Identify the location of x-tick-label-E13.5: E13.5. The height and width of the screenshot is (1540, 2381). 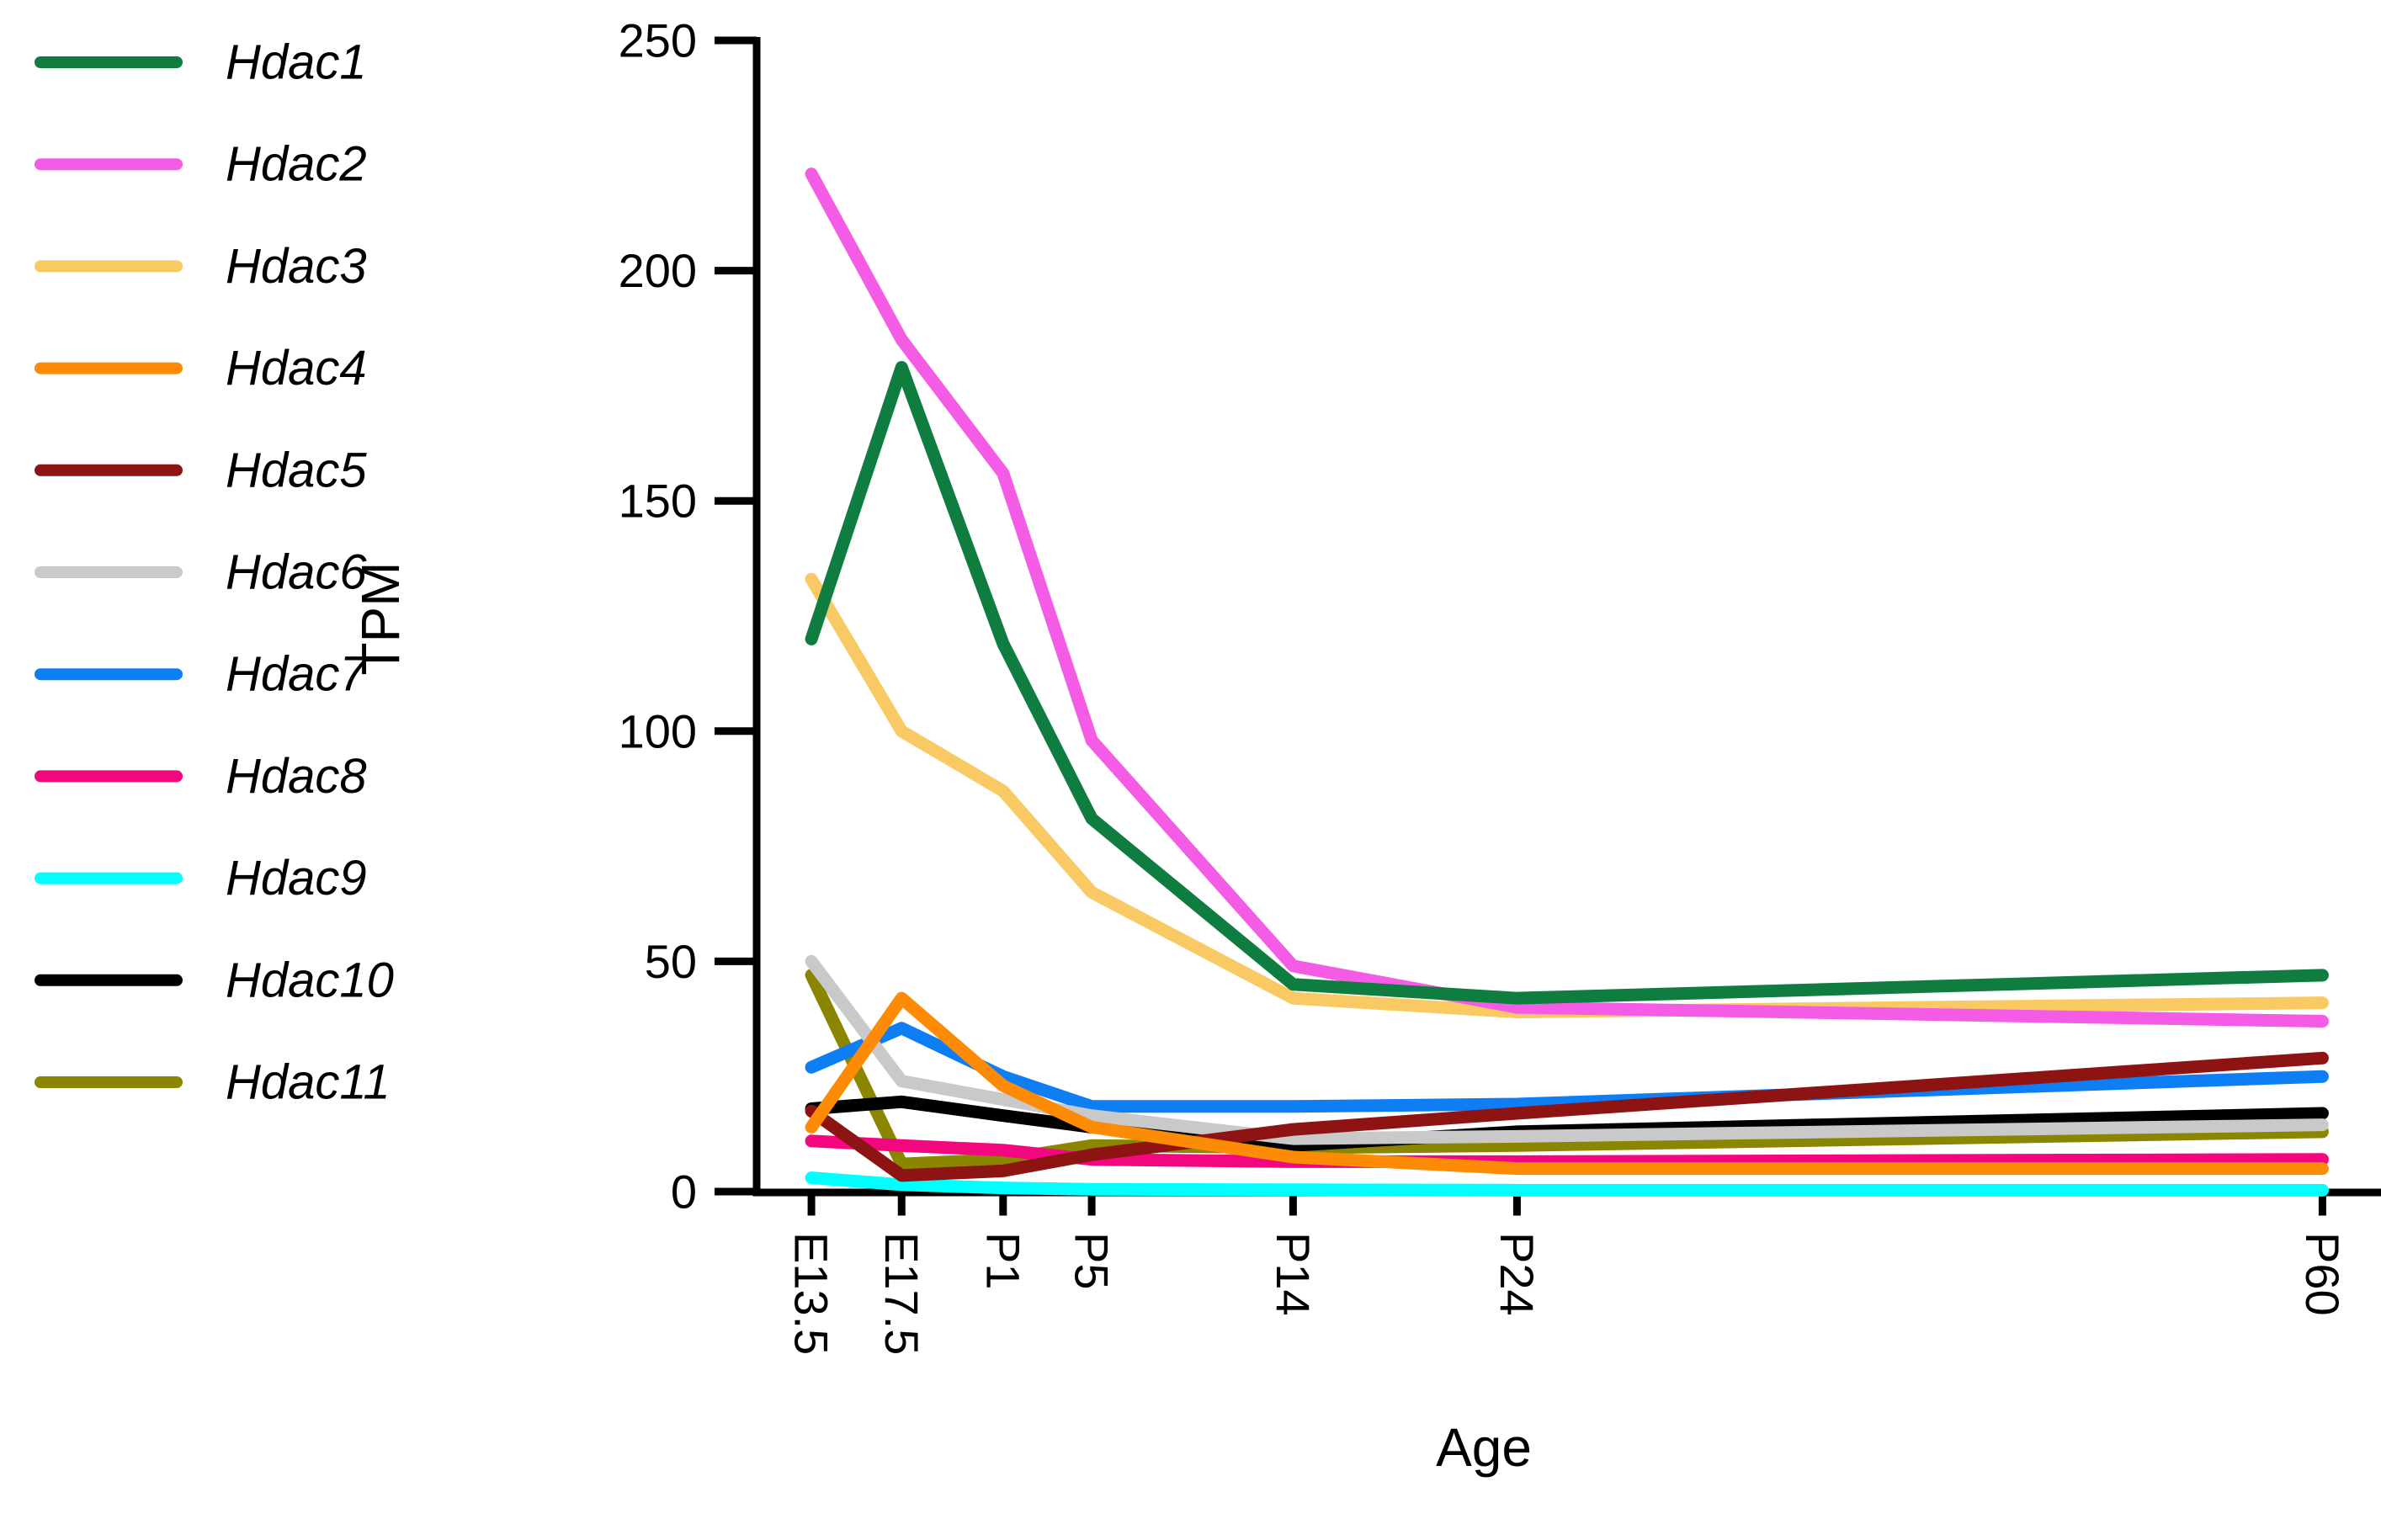
(811, 1293).